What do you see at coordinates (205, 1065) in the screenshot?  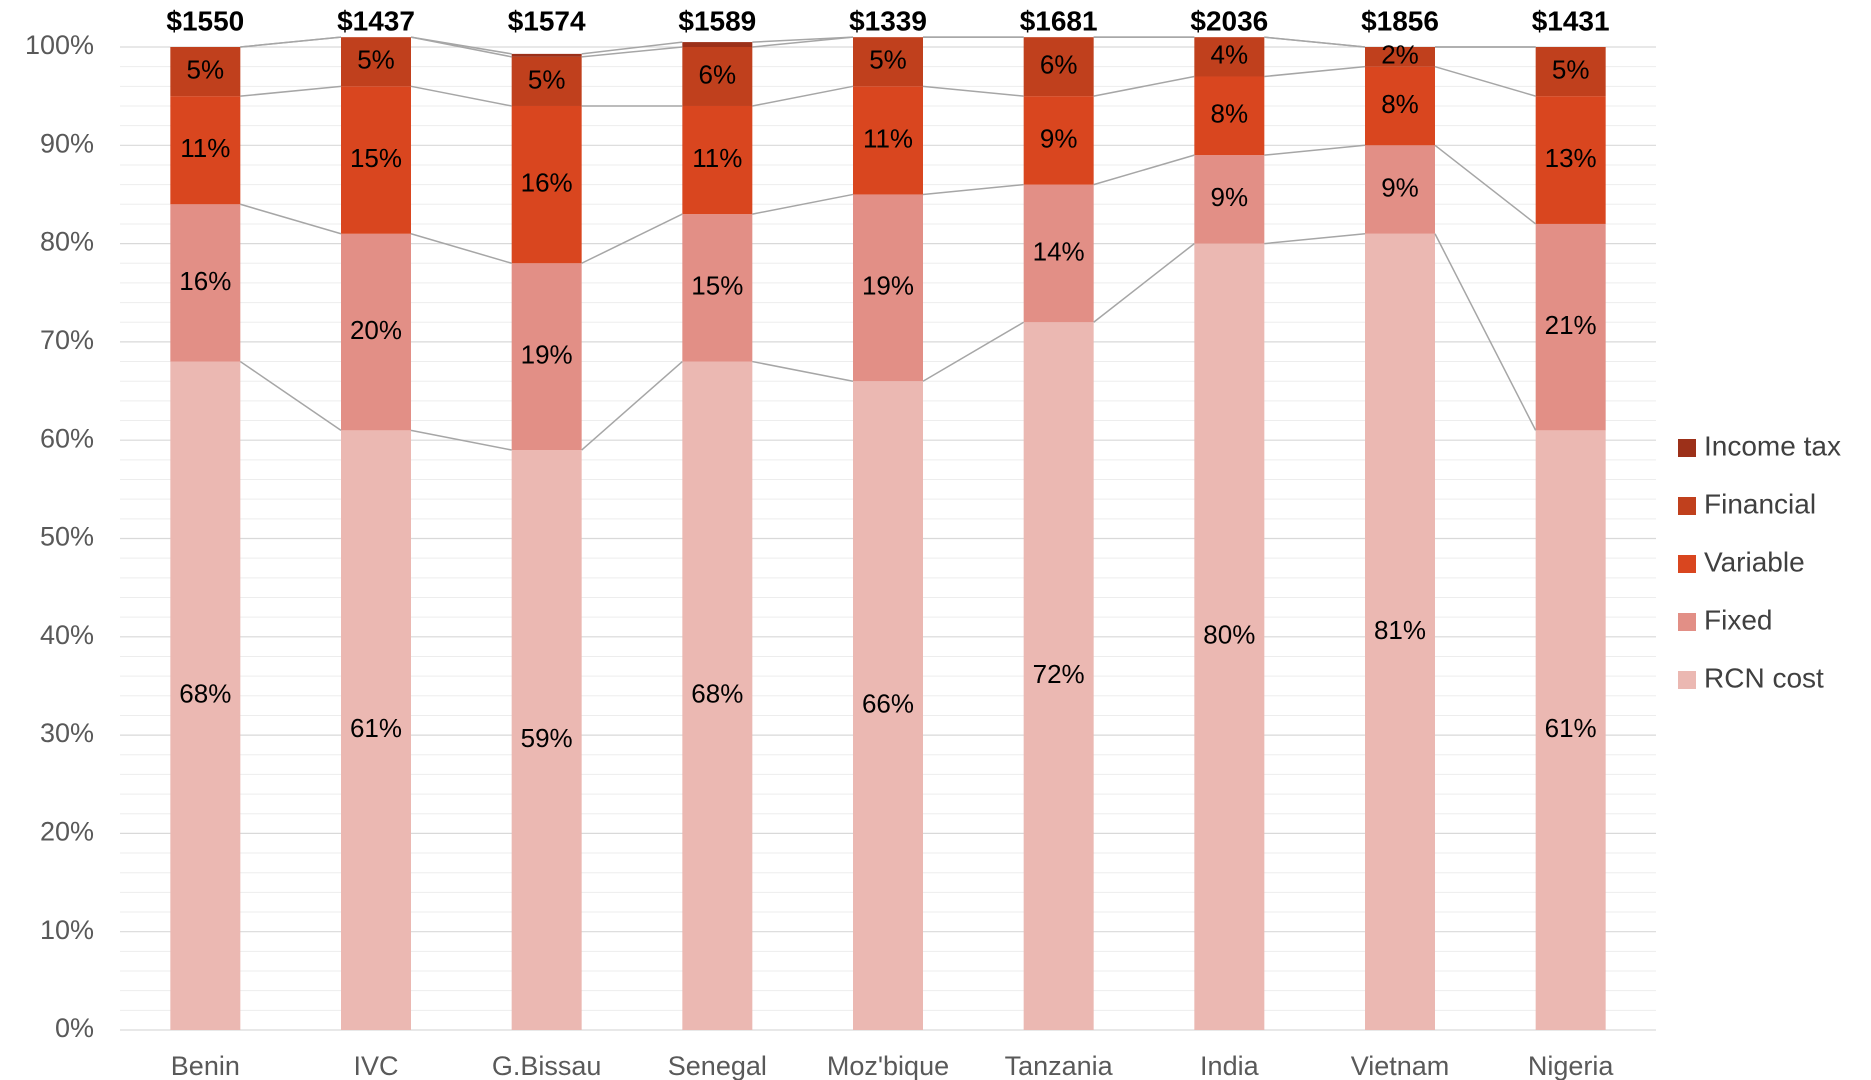 I see `x-tick-label: Benin` at bounding box center [205, 1065].